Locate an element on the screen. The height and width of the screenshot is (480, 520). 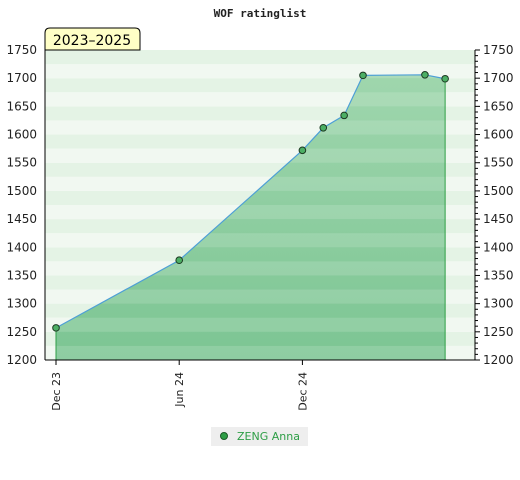
x-tick-labels: Dec 23 Jun 24 Dec 24 is located at coordinates (179, 391).